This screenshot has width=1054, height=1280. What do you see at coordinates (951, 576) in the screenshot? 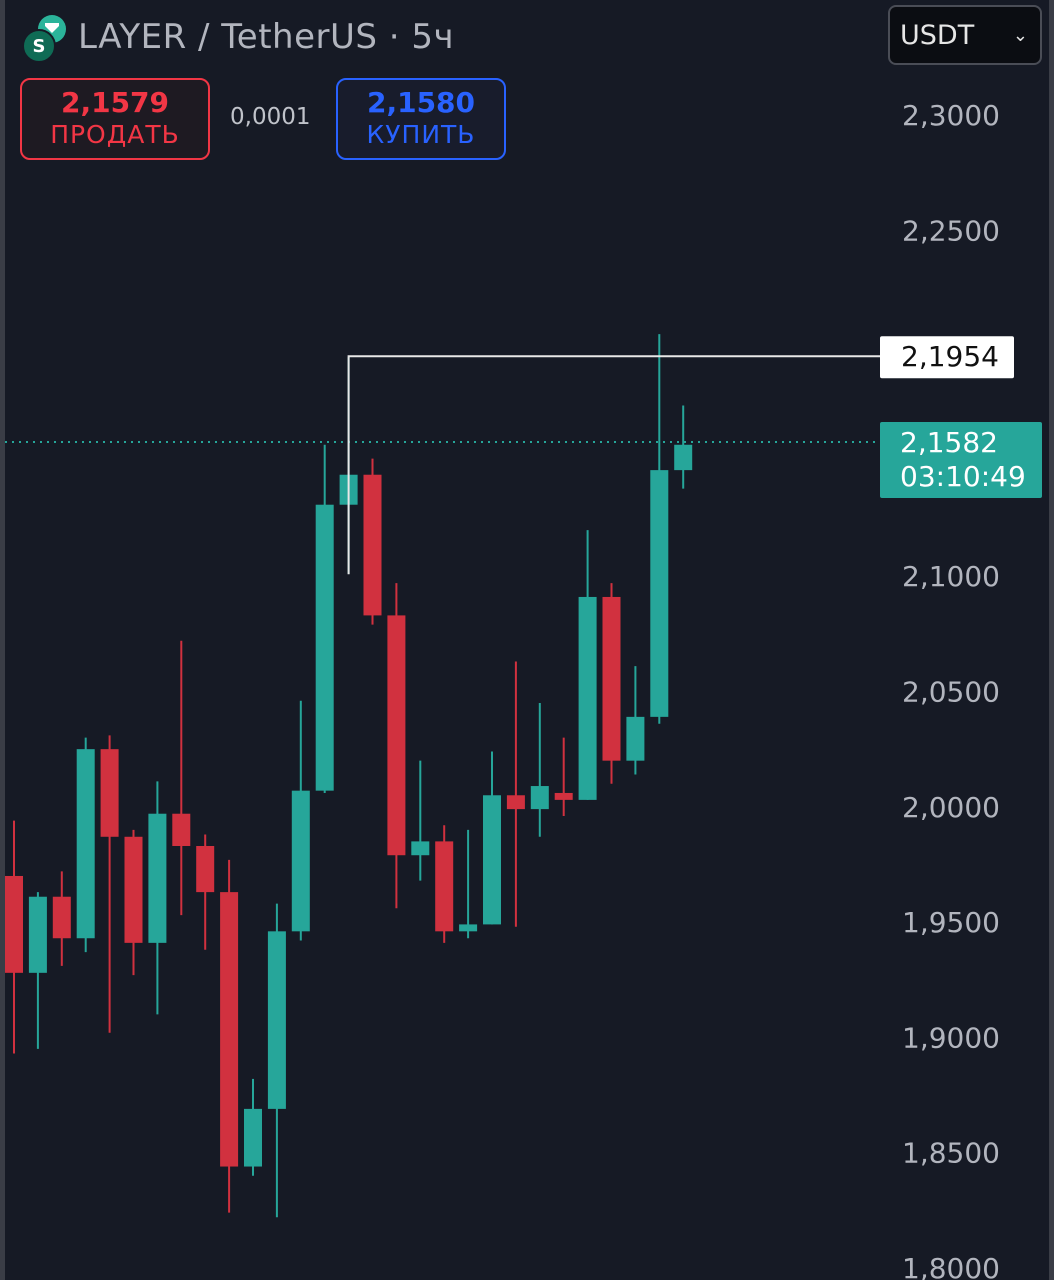
I see `y-tick-label: 2,1000` at bounding box center [951, 576].